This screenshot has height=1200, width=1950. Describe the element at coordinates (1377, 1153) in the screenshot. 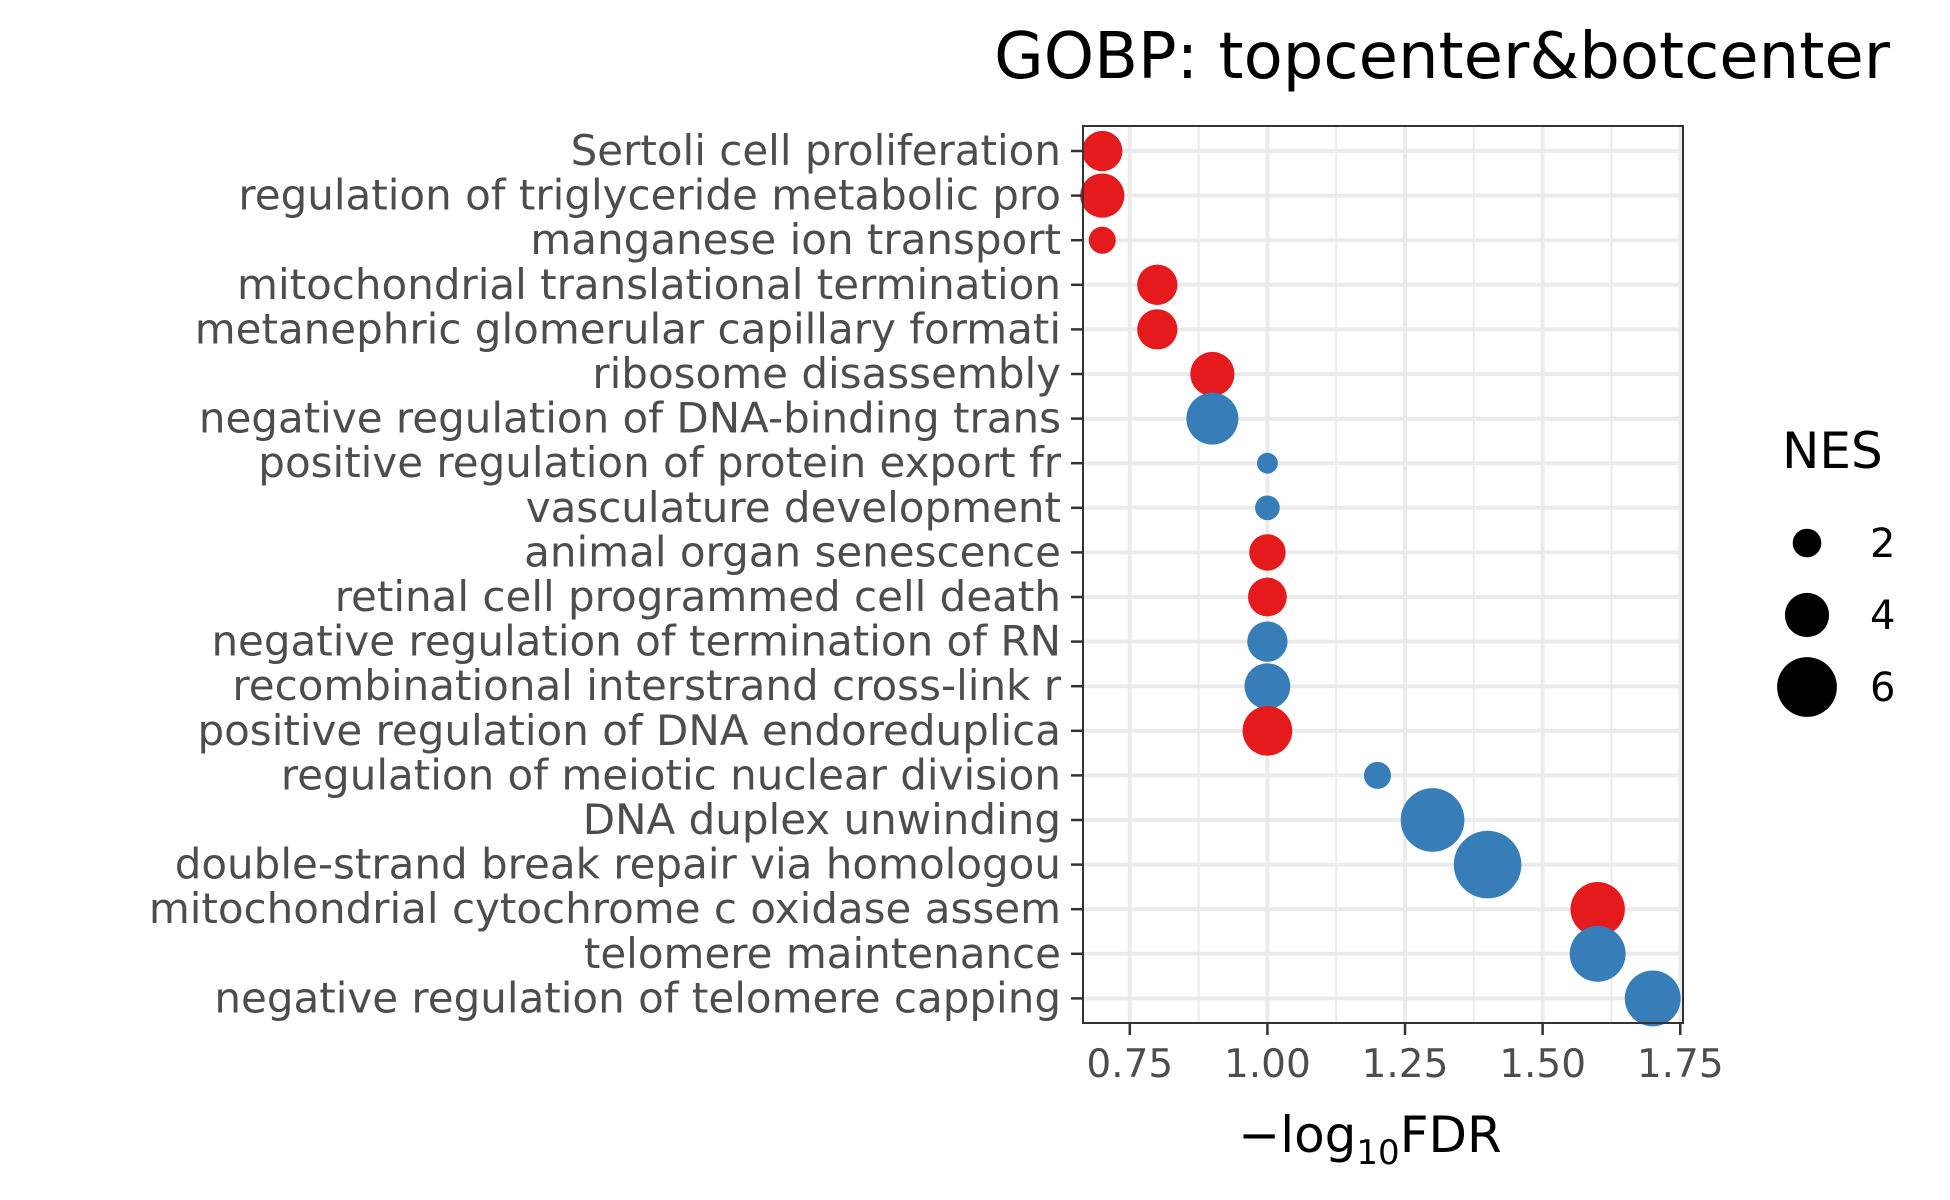

I see `x-axis-title-subscript: 10` at that location.